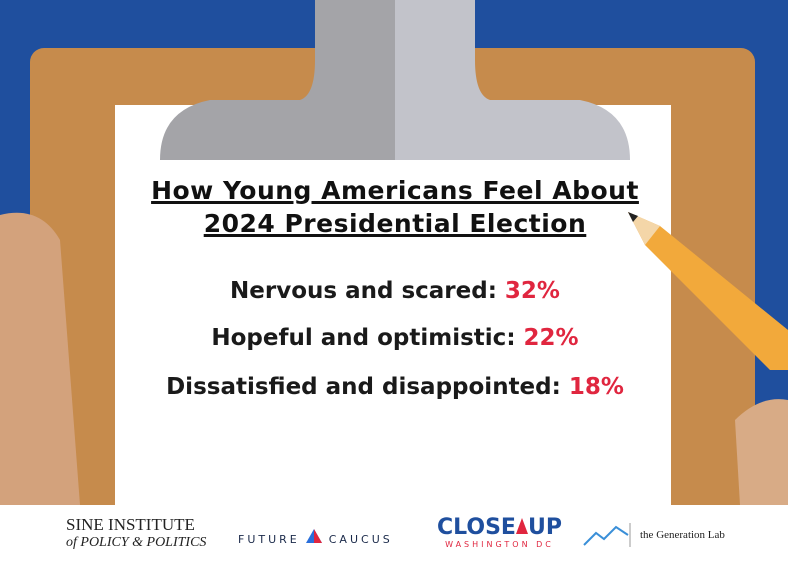 The height and width of the screenshot is (565, 788). Describe the element at coordinates (363, 291) in the screenshot. I see `stat-label: Nervous and scared:` at that location.